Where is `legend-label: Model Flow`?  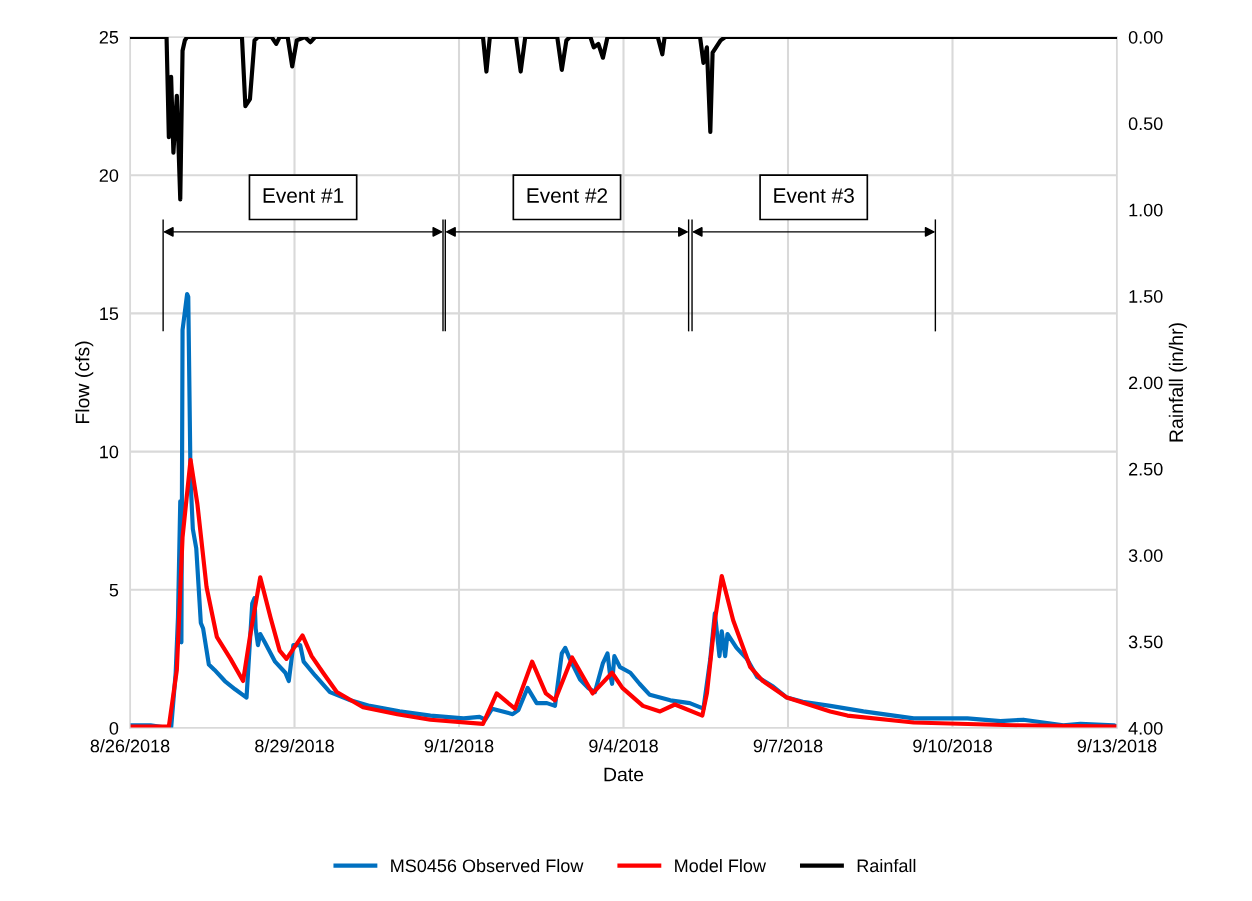 legend-label: Model Flow is located at coordinates (721, 865).